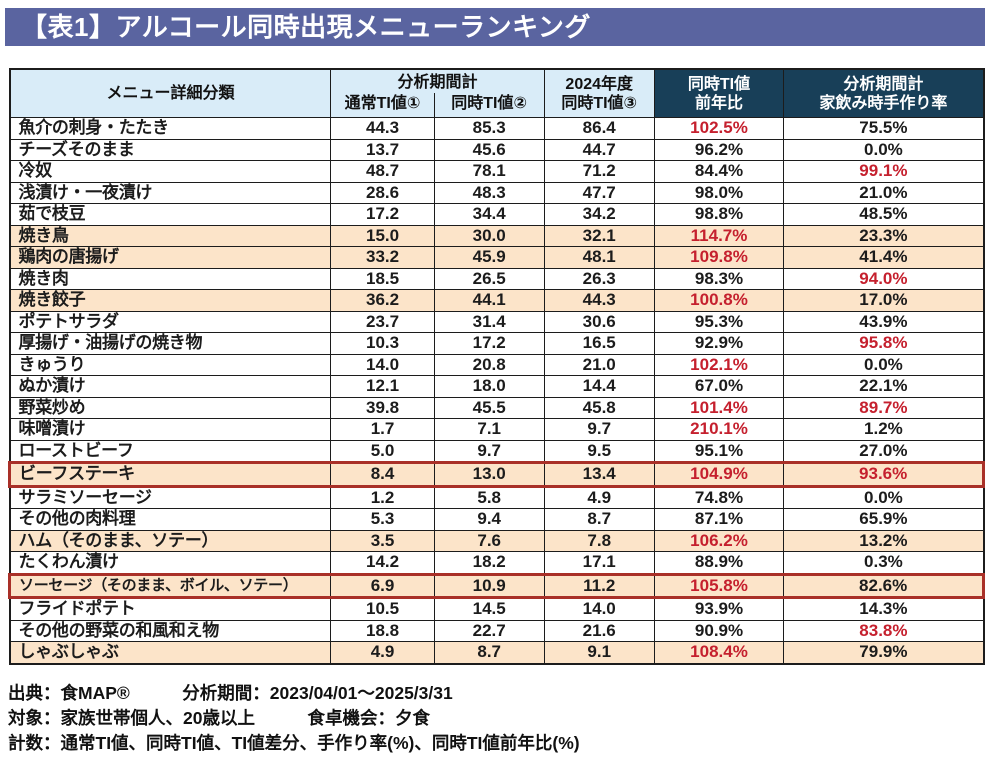 The height and width of the screenshot is (763, 993). I want to click on normal-ti-cell: 14.0, so click(382, 364).